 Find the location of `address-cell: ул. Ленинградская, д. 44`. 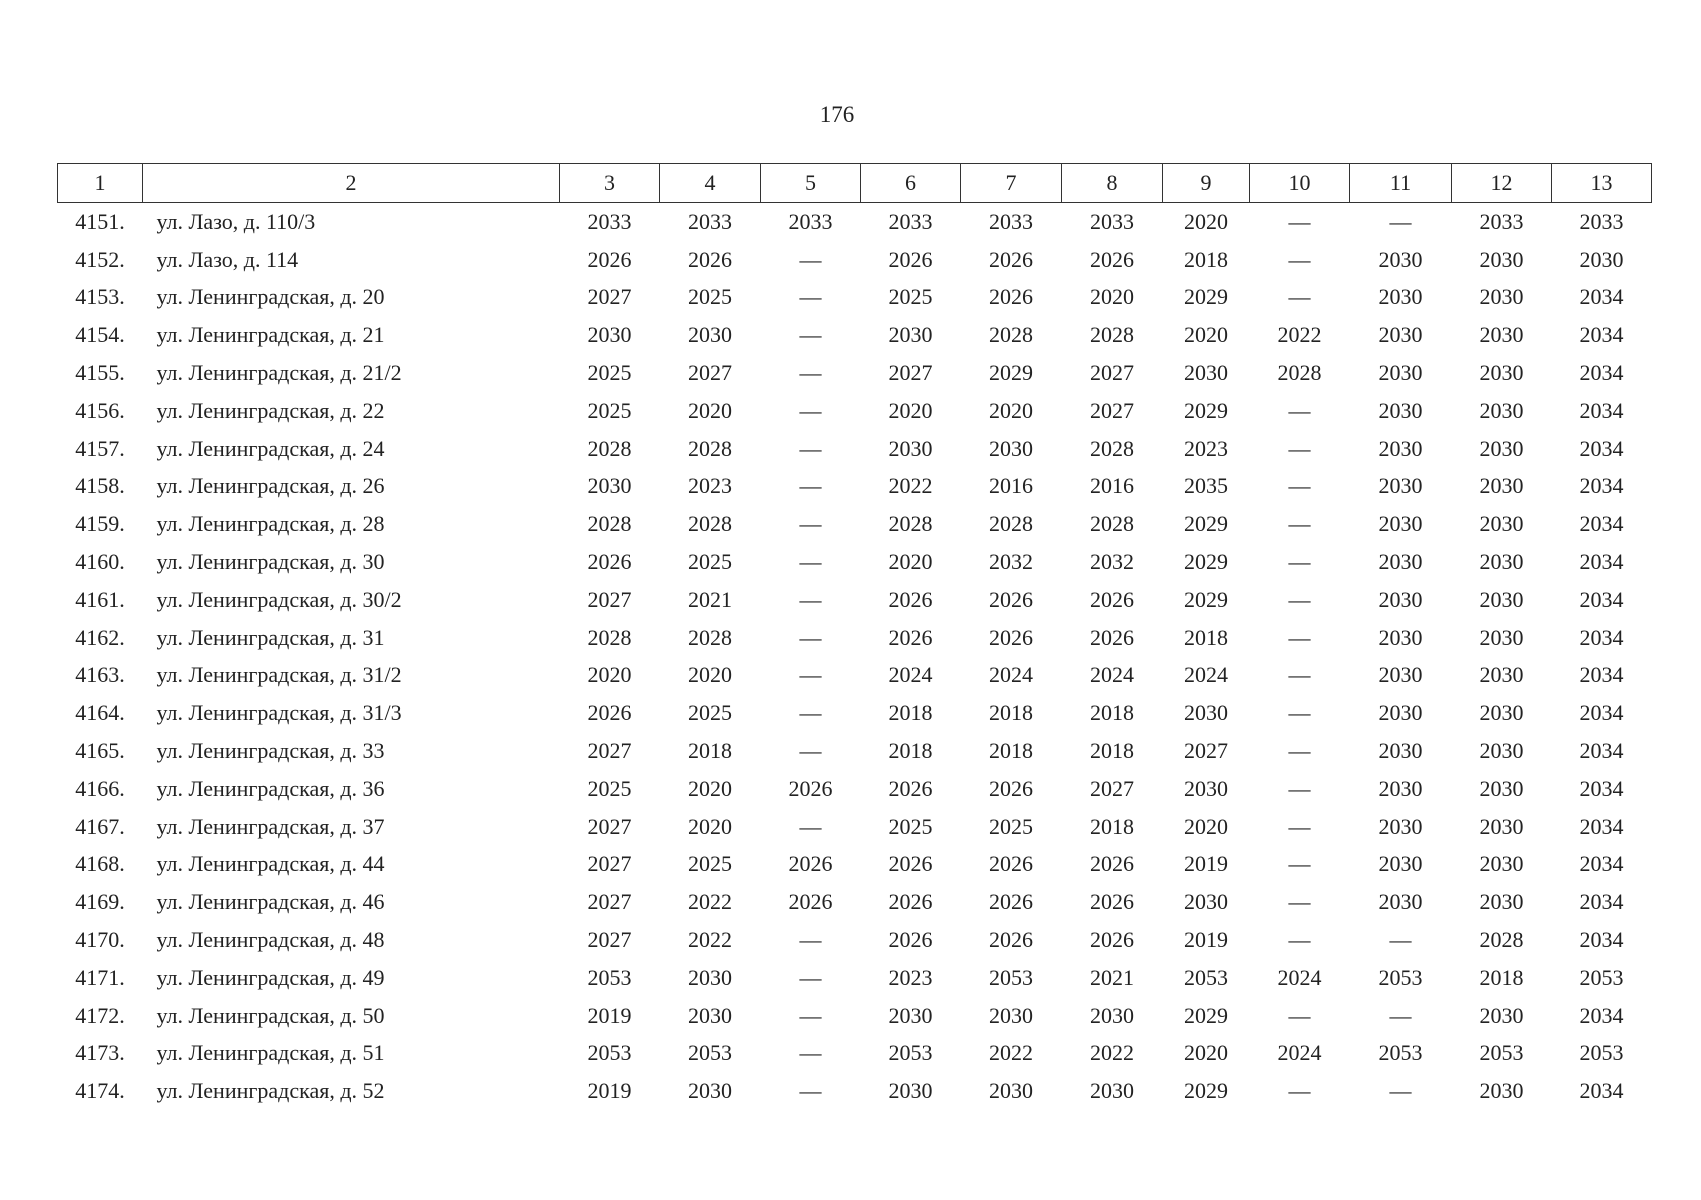

address-cell: ул. Ленинградская, д. 44 is located at coordinates (270, 864).